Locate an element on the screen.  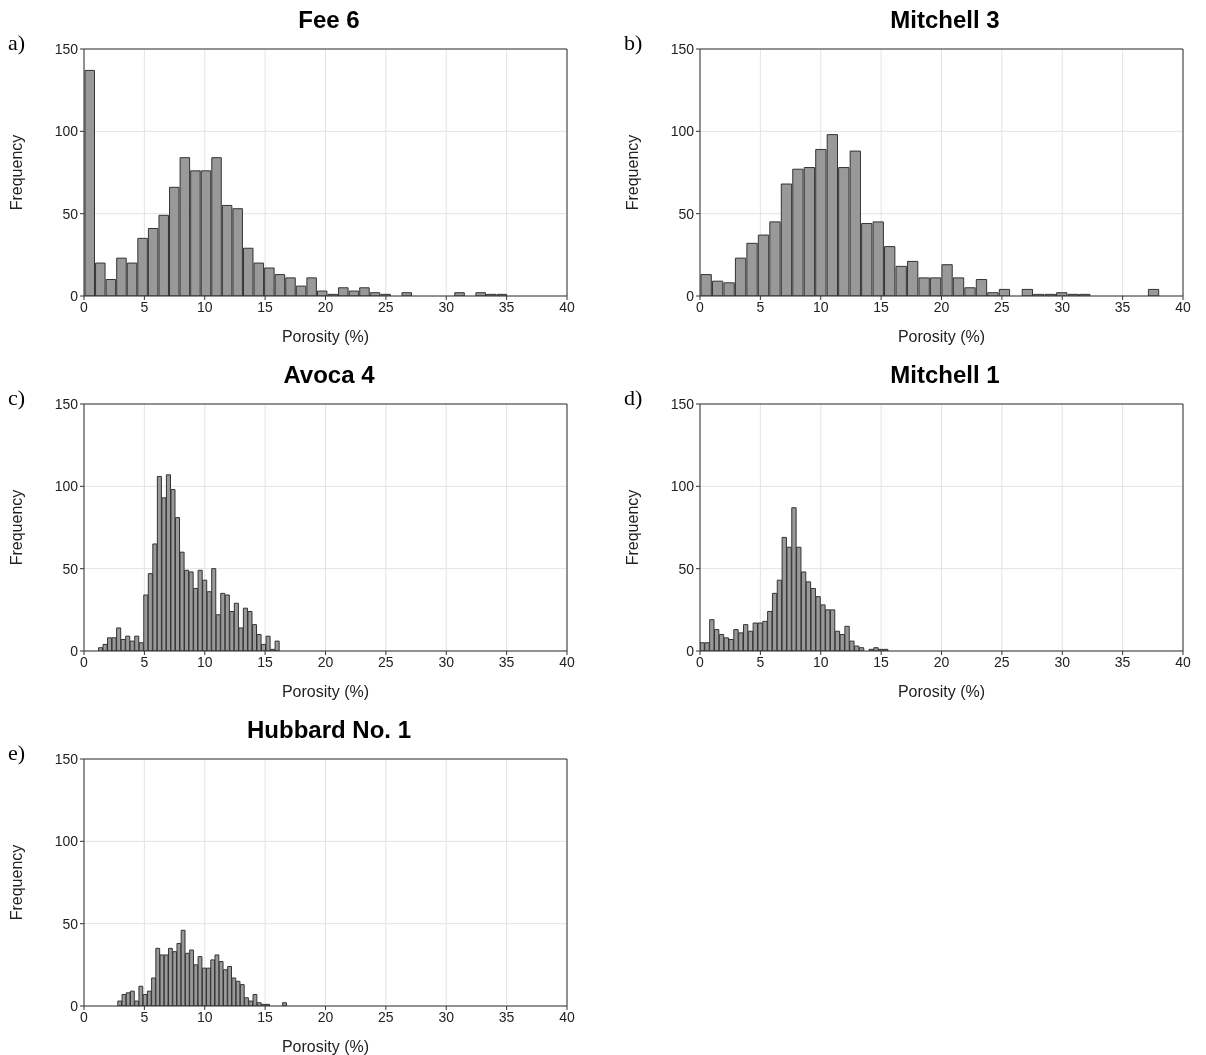
chart-title: Avoca 4 is located at coordinates (329, 375).